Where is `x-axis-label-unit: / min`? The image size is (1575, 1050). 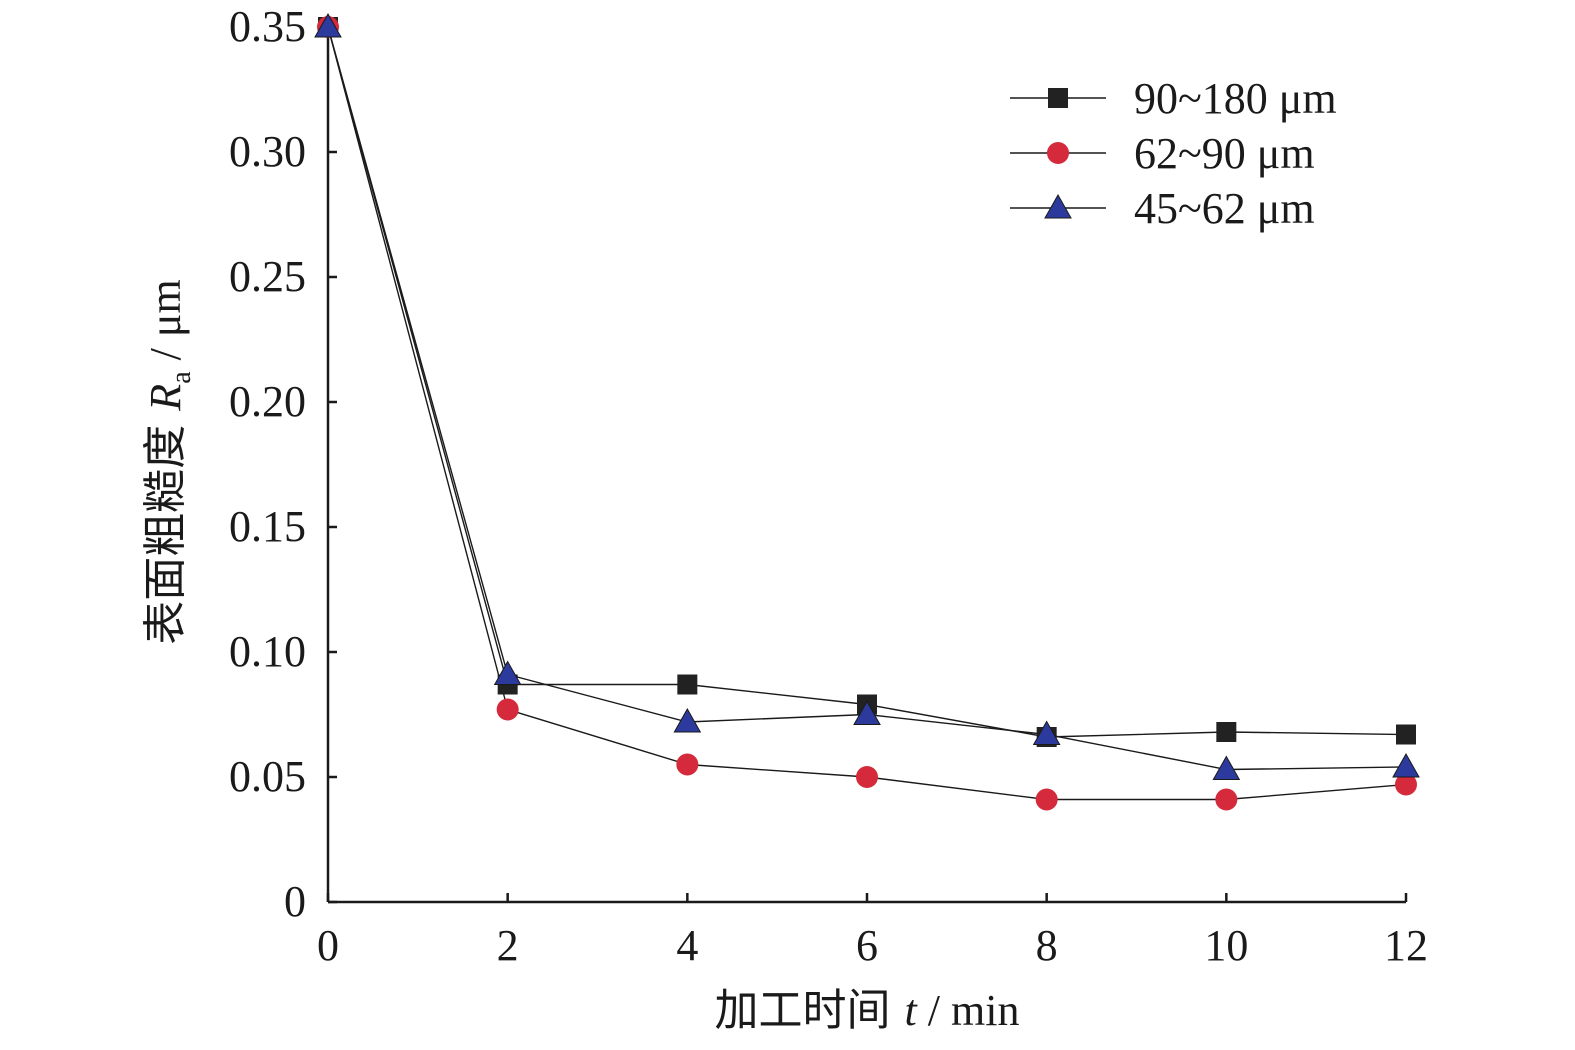
x-axis-label-unit: / min is located at coordinates (968, 1010).